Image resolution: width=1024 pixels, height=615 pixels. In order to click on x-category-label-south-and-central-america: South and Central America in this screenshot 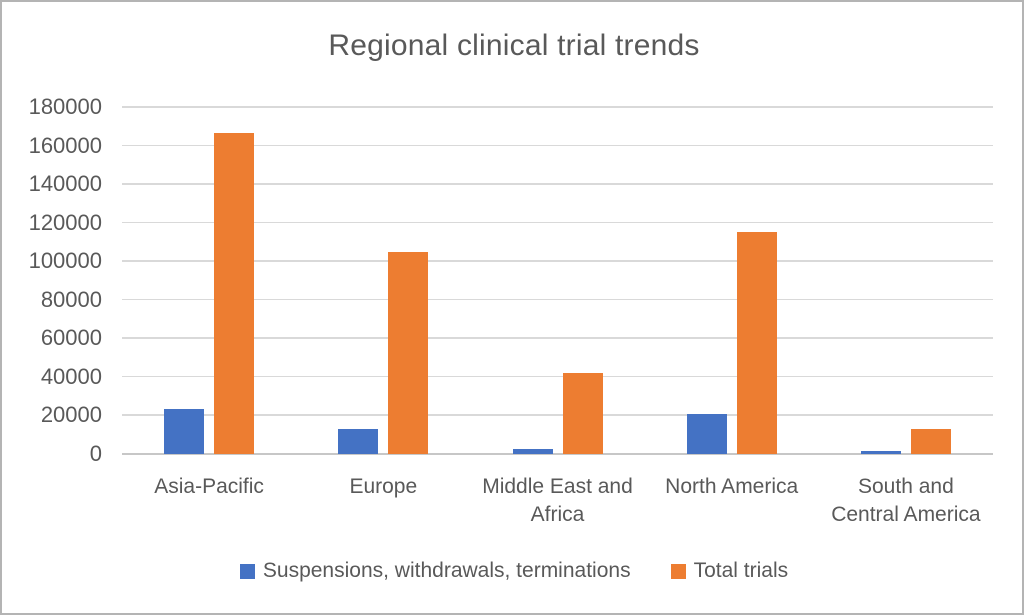, I will do `click(906, 500)`.